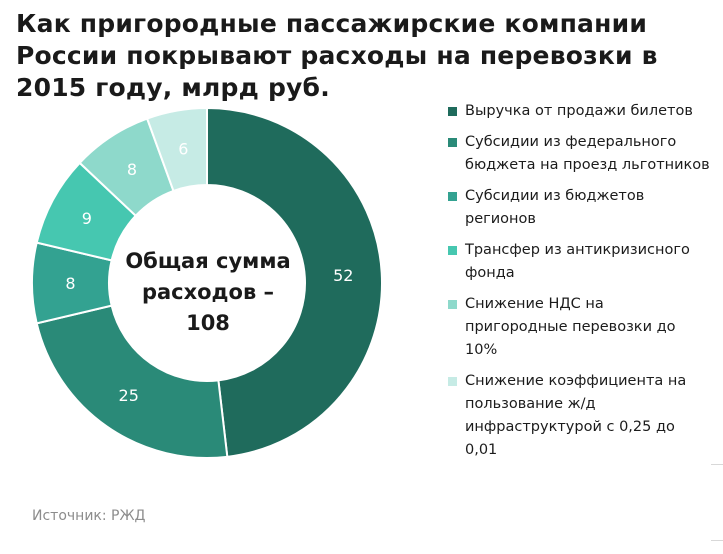 This screenshot has height=554, width=723. What do you see at coordinates (183, 149) in the screenshot?
I see `slice-value-label: 6` at bounding box center [183, 149].